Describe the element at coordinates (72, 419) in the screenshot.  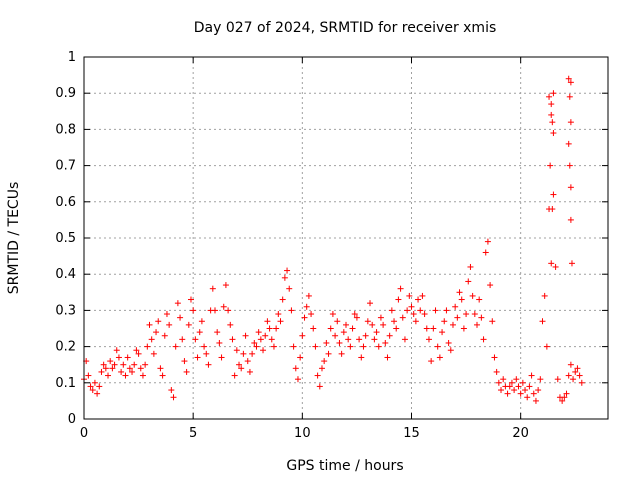
I see `y-tick-label: 0` at that location.